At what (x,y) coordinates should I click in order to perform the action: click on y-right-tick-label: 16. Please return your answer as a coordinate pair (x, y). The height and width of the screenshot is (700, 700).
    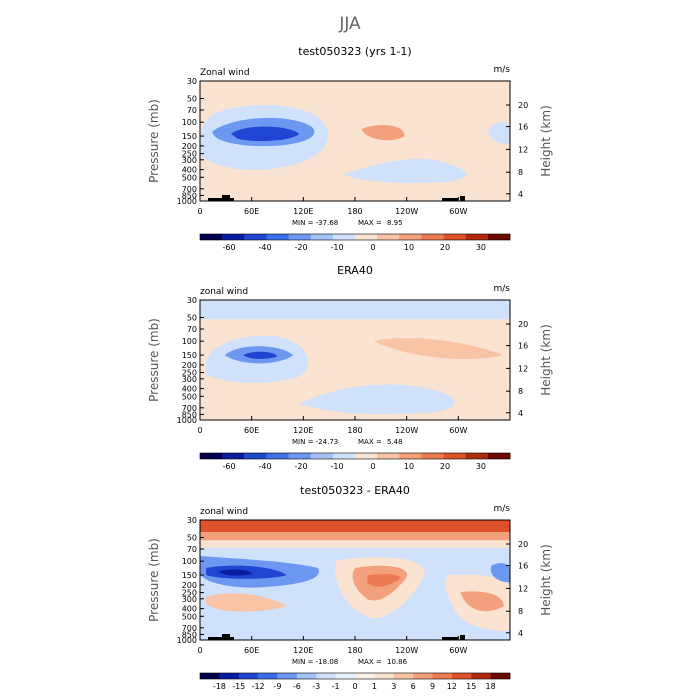
    Looking at the image, I should click on (523, 127).